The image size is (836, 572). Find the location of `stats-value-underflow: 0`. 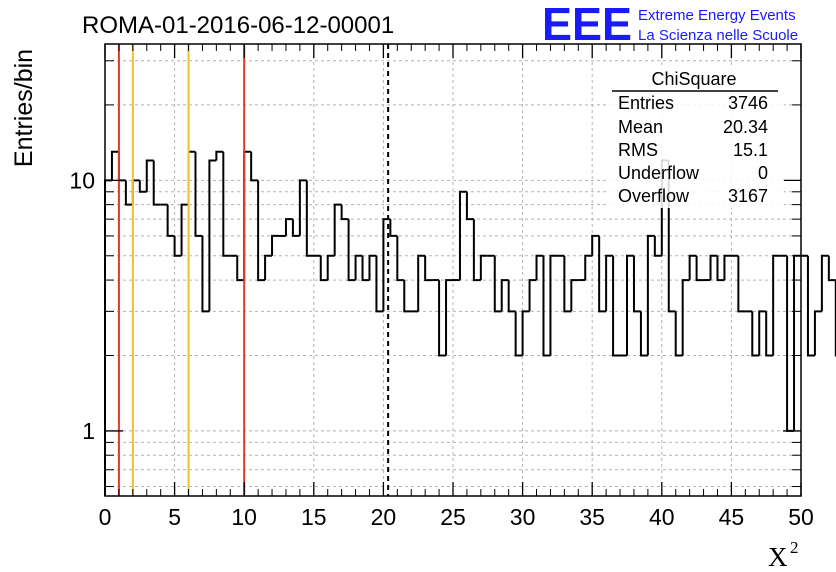

stats-value-underflow: 0 is located at coordinates (763, 173).